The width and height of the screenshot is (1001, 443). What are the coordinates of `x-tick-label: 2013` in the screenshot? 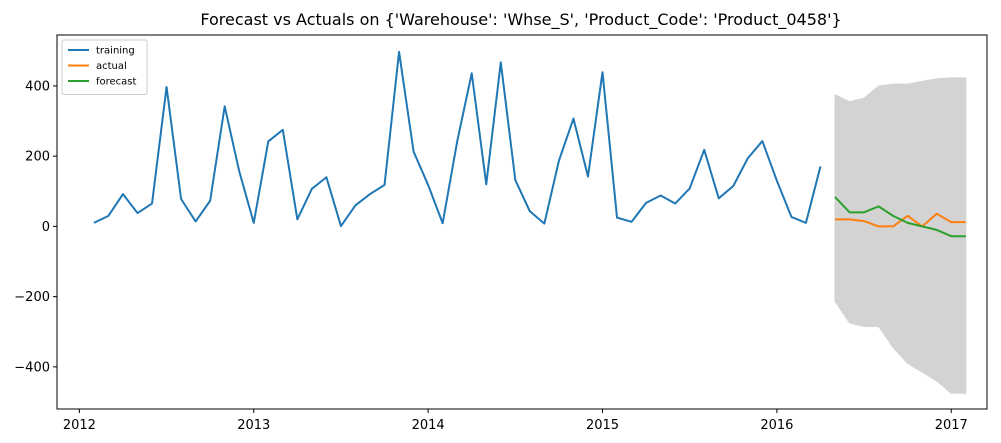 It's located at (253, 425).